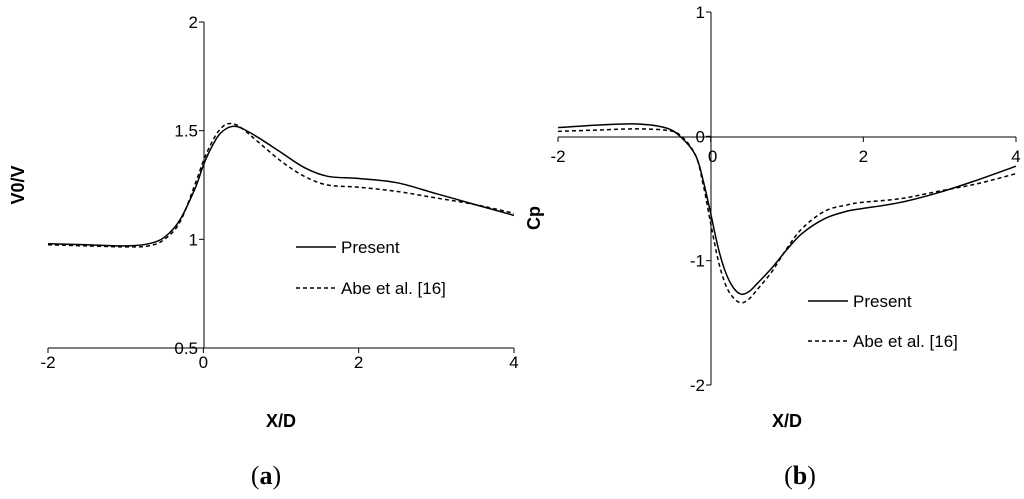 The image size is (1024, 499). What do you see at coordinates (883, 321) in the screenshot?
I see `panel-b-legend: Present Abe et al. [16]` at bounding box center [883, 321].